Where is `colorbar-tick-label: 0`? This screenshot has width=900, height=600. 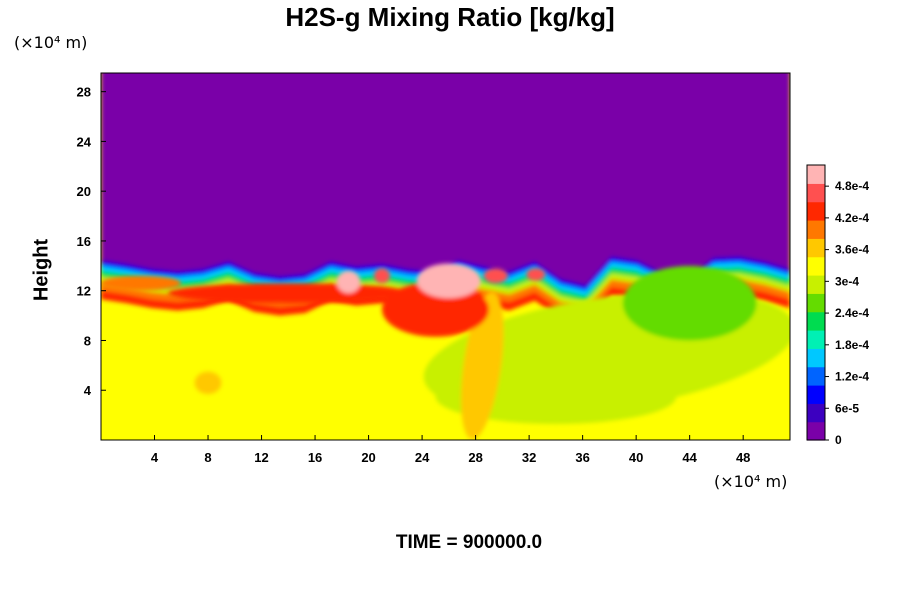 colorbar-tick-label: 0 is located at coordinates (838, 440).